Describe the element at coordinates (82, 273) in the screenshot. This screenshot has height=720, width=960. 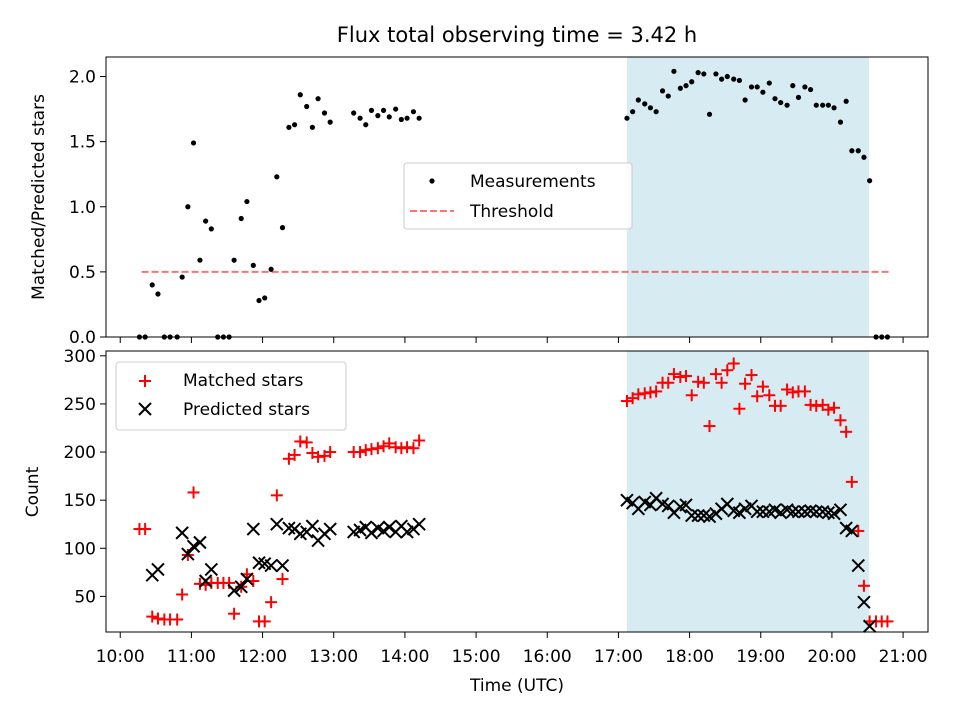
I see `top-y-tick-label: 0.5` at that location.